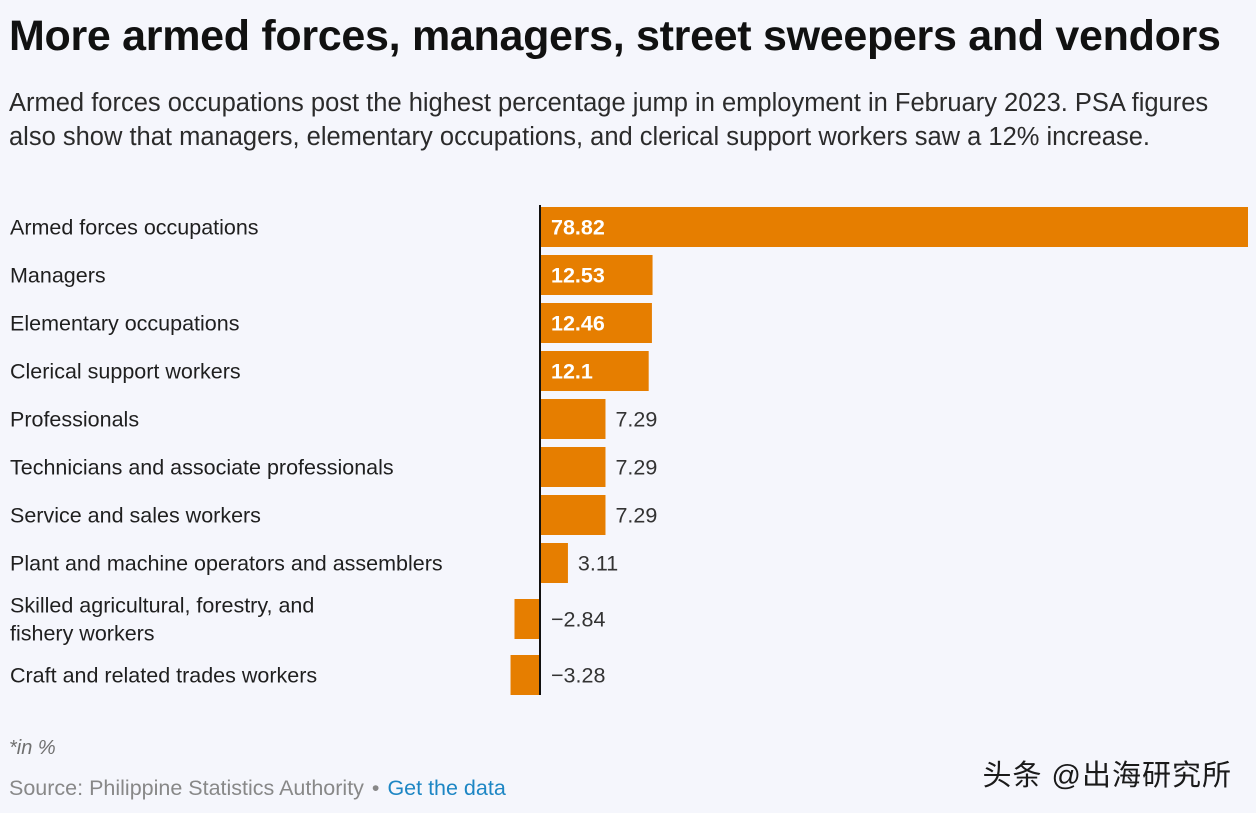 This screenshot has width=1256, height=813. What do you see at coordinates (578, 676) in the screenshot?
I see `value-label: −3.28` at bounding box center [578, 676].